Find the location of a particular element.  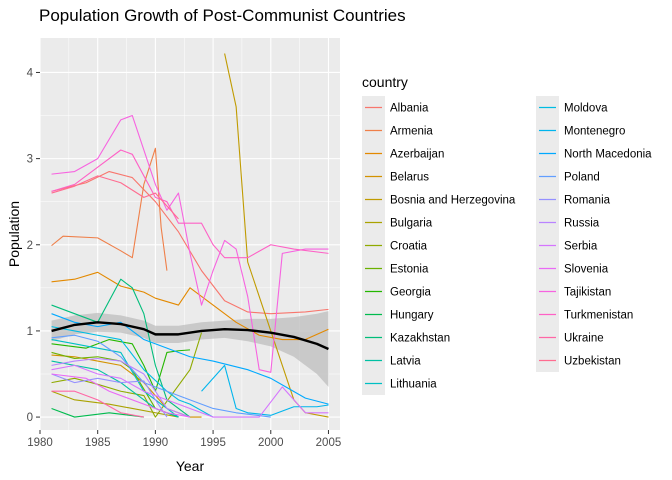

legend-label-hungary: Hungary is located at coordinates (412, 316).